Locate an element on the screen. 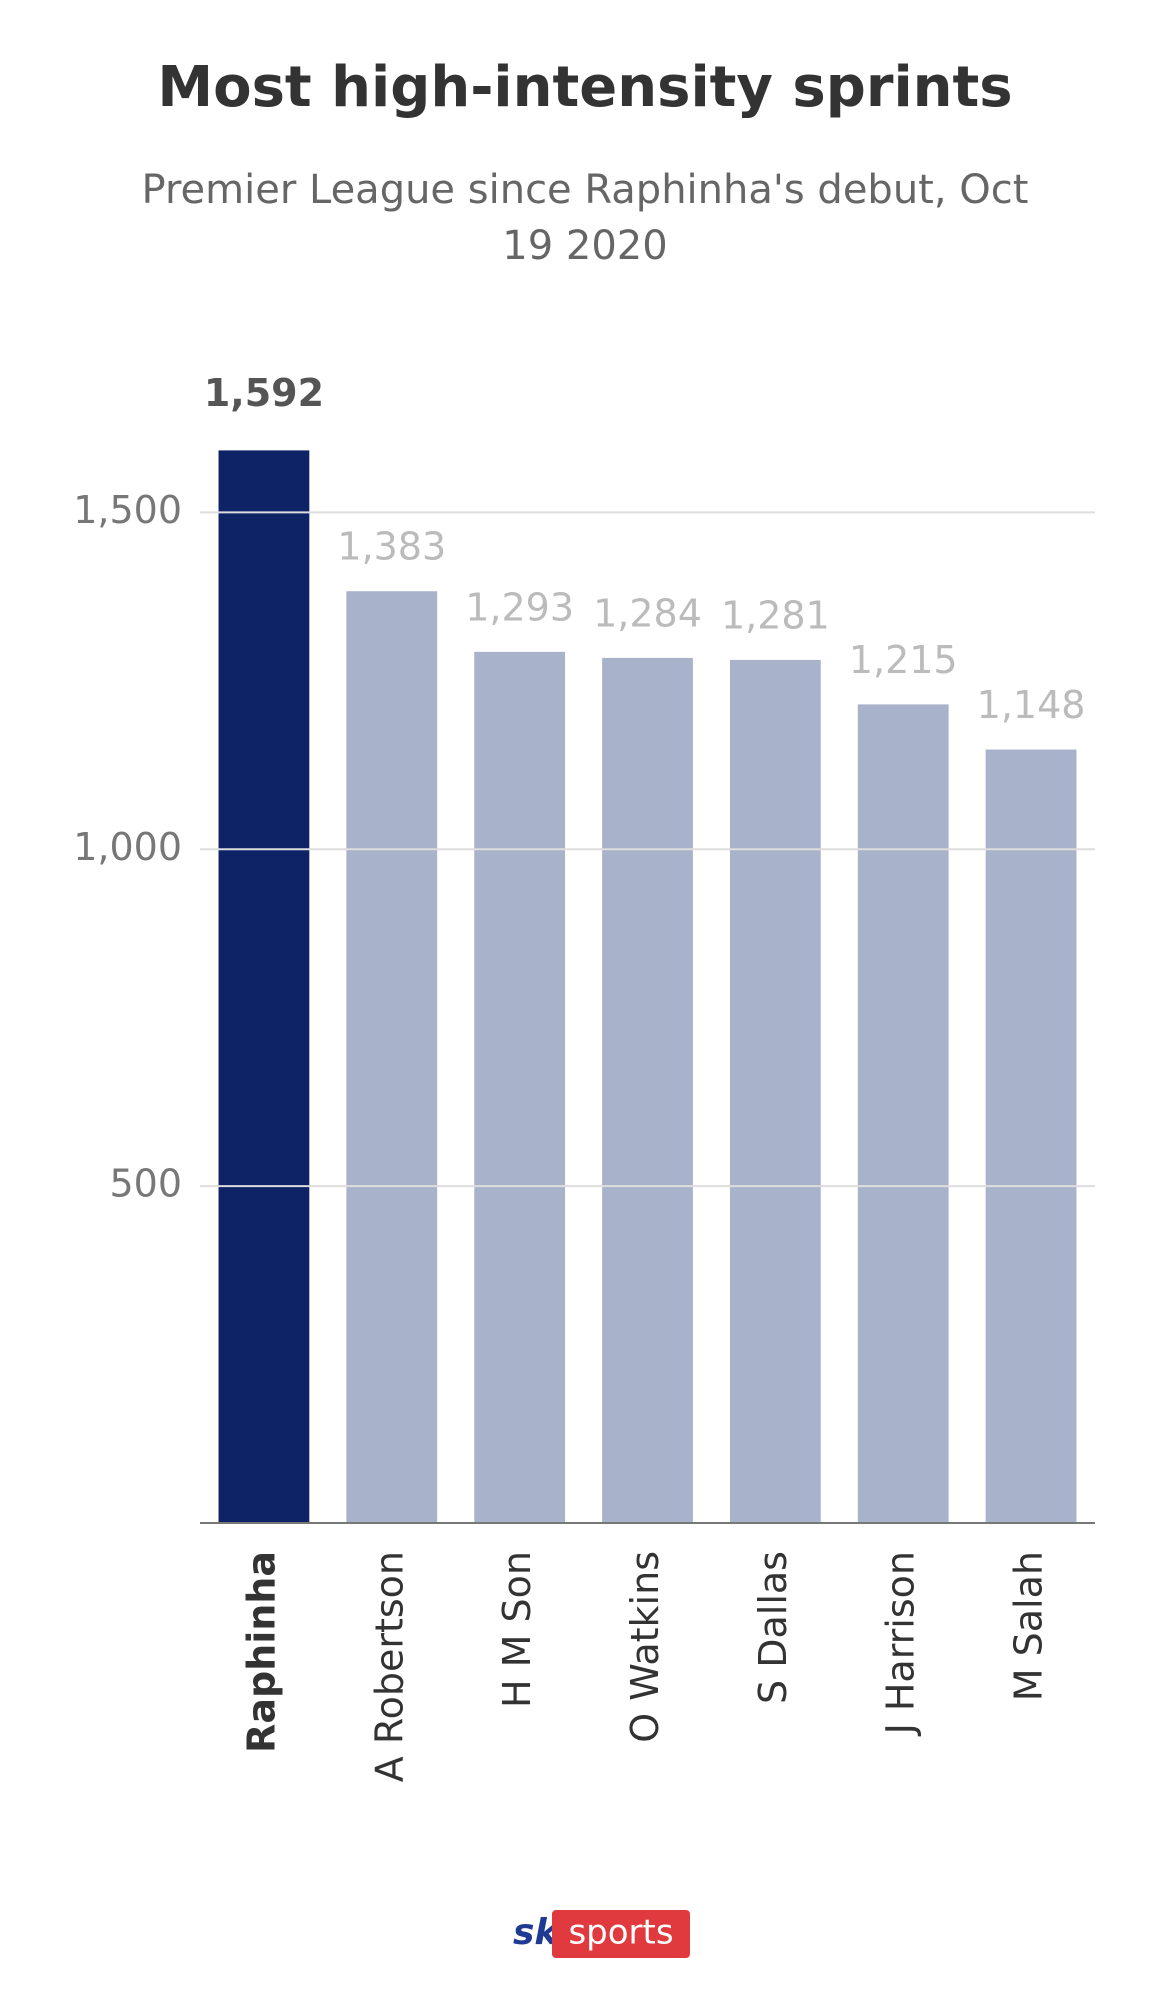  value-label: 1,284 is located at coordinates (647, 613).